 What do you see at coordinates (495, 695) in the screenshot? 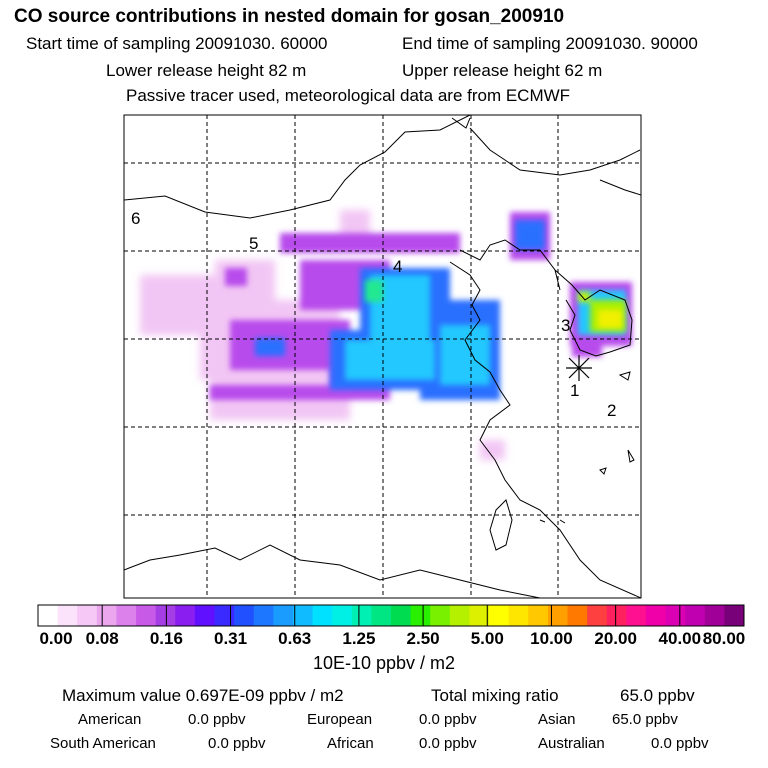
I see `total-mixing-label: Total mixing ratio` at bounding box center [495, 695].